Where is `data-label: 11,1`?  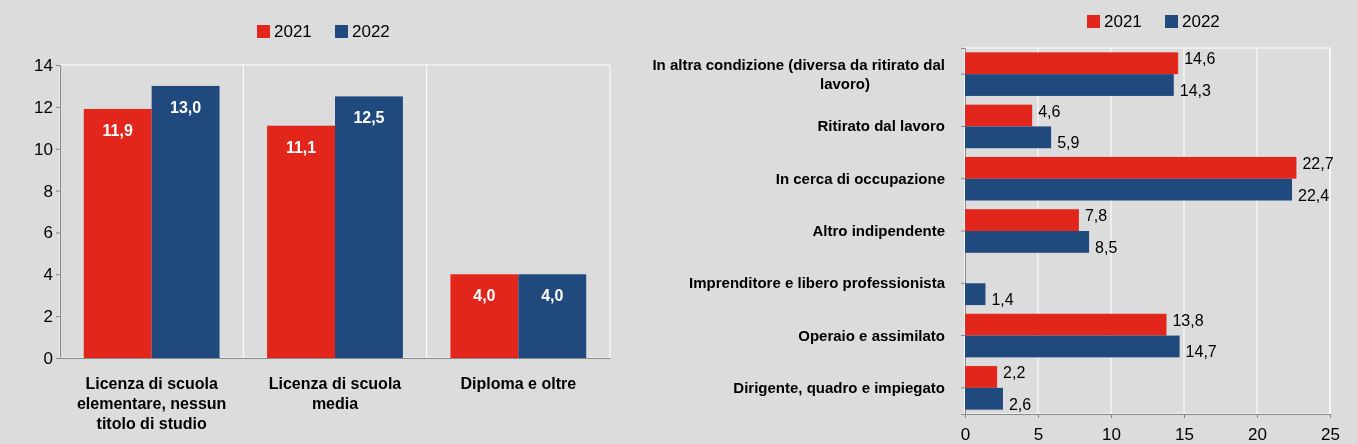
data-label: 11,1 is located at coordinates (301, 147).